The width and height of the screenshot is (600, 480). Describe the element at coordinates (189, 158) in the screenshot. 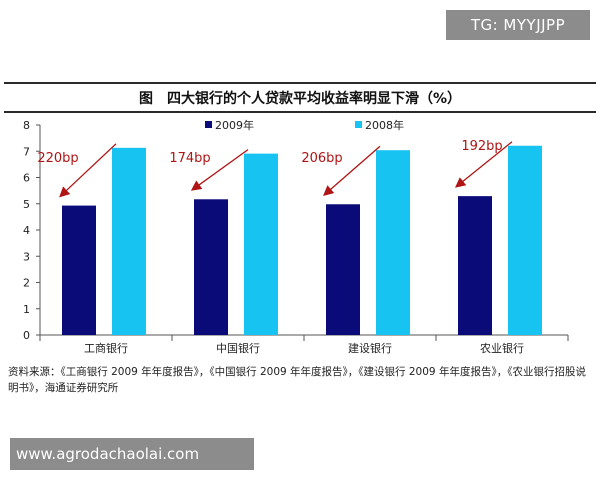

I see `annotation-label: 174bp` at that location.